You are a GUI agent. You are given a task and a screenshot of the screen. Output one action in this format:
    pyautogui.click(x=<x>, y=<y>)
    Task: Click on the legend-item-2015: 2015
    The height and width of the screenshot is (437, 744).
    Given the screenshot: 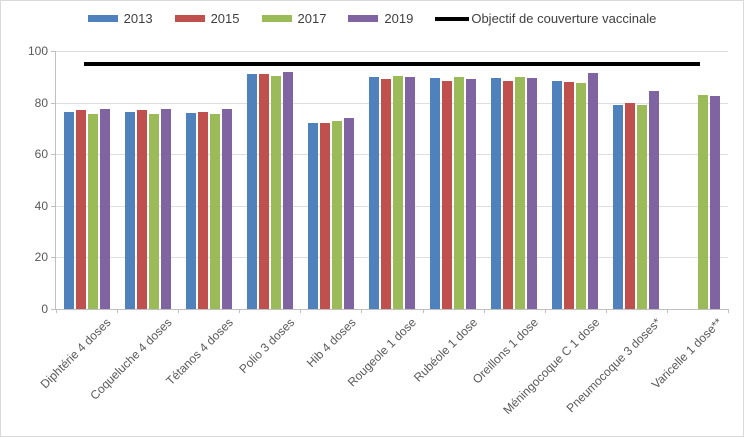 What is the action you would take?
    pyautogui.click(x=207, y=18)
    